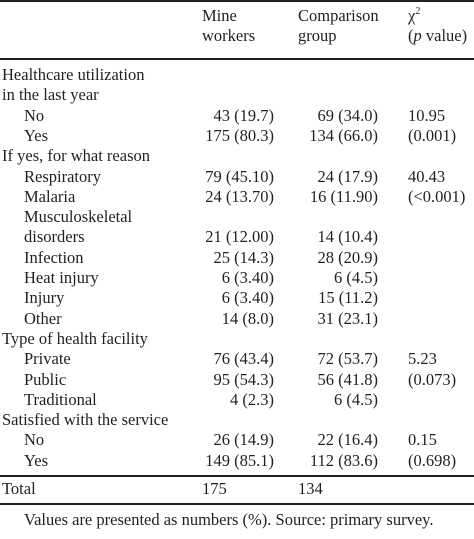 The image size is (474, 539). I want to click on row-label: Respiratory, so click(62, 176).